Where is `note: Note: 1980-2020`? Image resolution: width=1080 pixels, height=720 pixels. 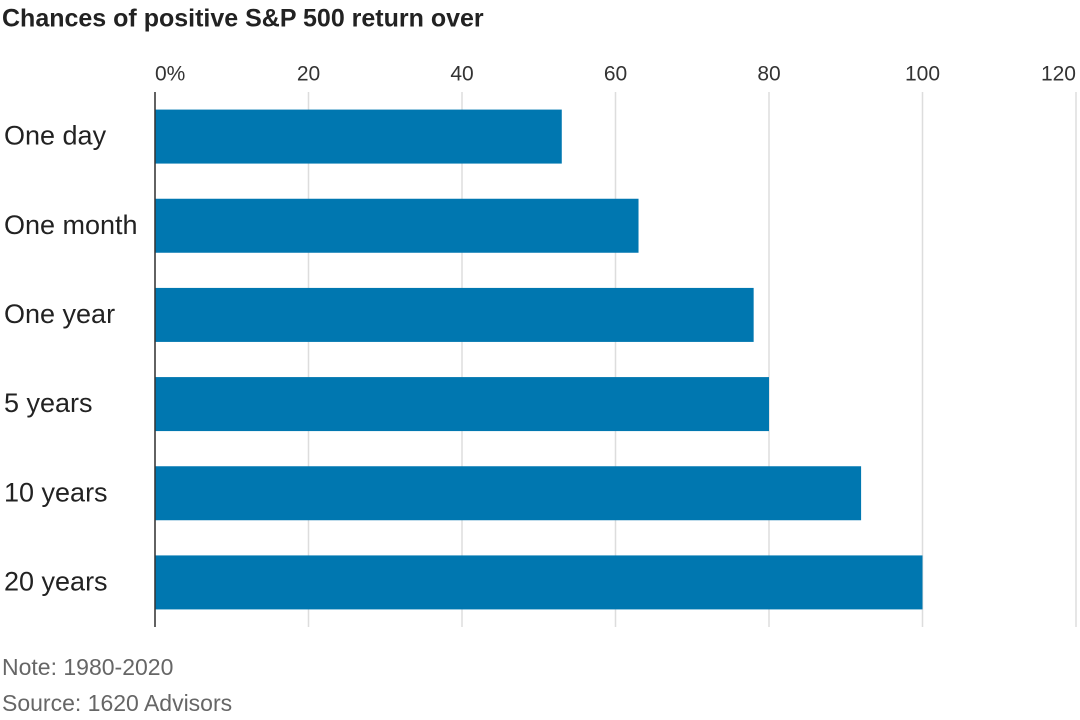 note: Note: 1980-2020 is located at coordinates (87, 667).